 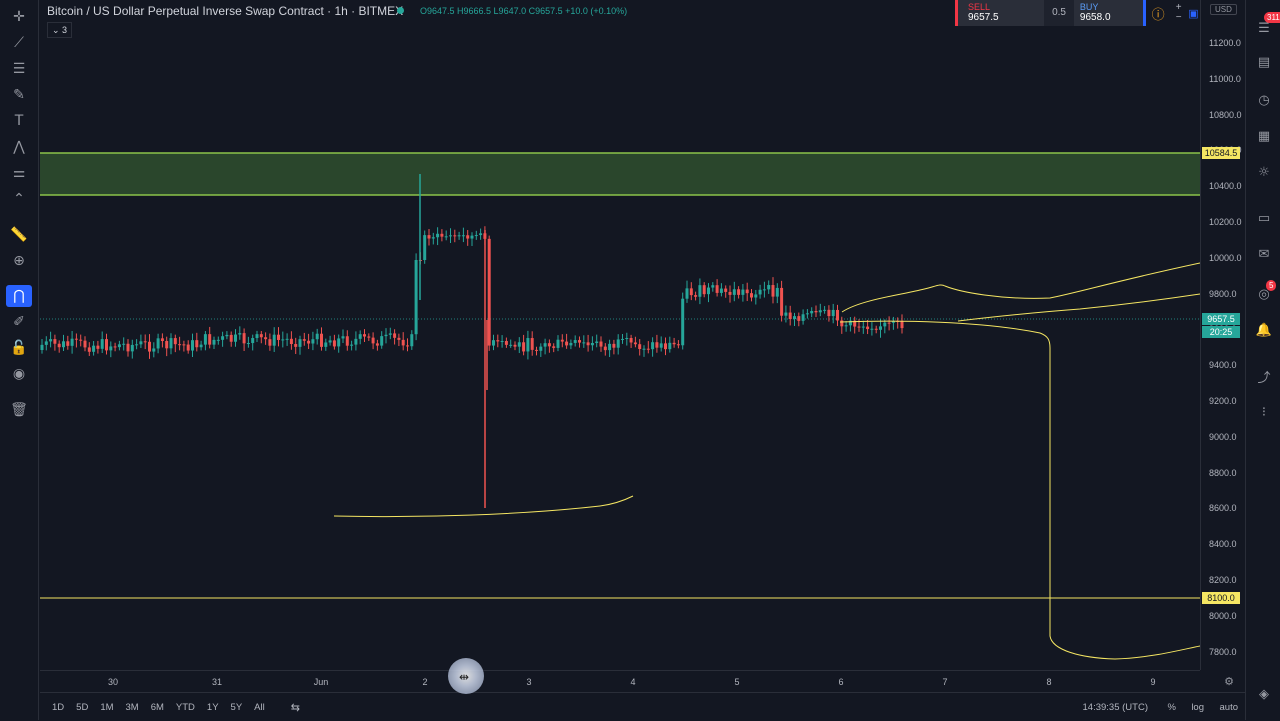 I want to click on order-panel-icon: ▣, so click(x=1193, y=13).